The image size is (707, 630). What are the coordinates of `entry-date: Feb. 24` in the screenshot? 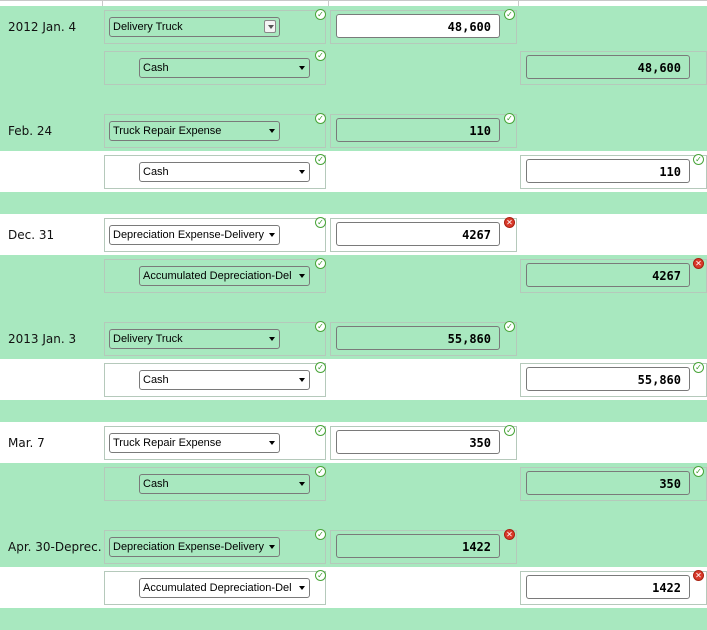 It's located at (30, 131).